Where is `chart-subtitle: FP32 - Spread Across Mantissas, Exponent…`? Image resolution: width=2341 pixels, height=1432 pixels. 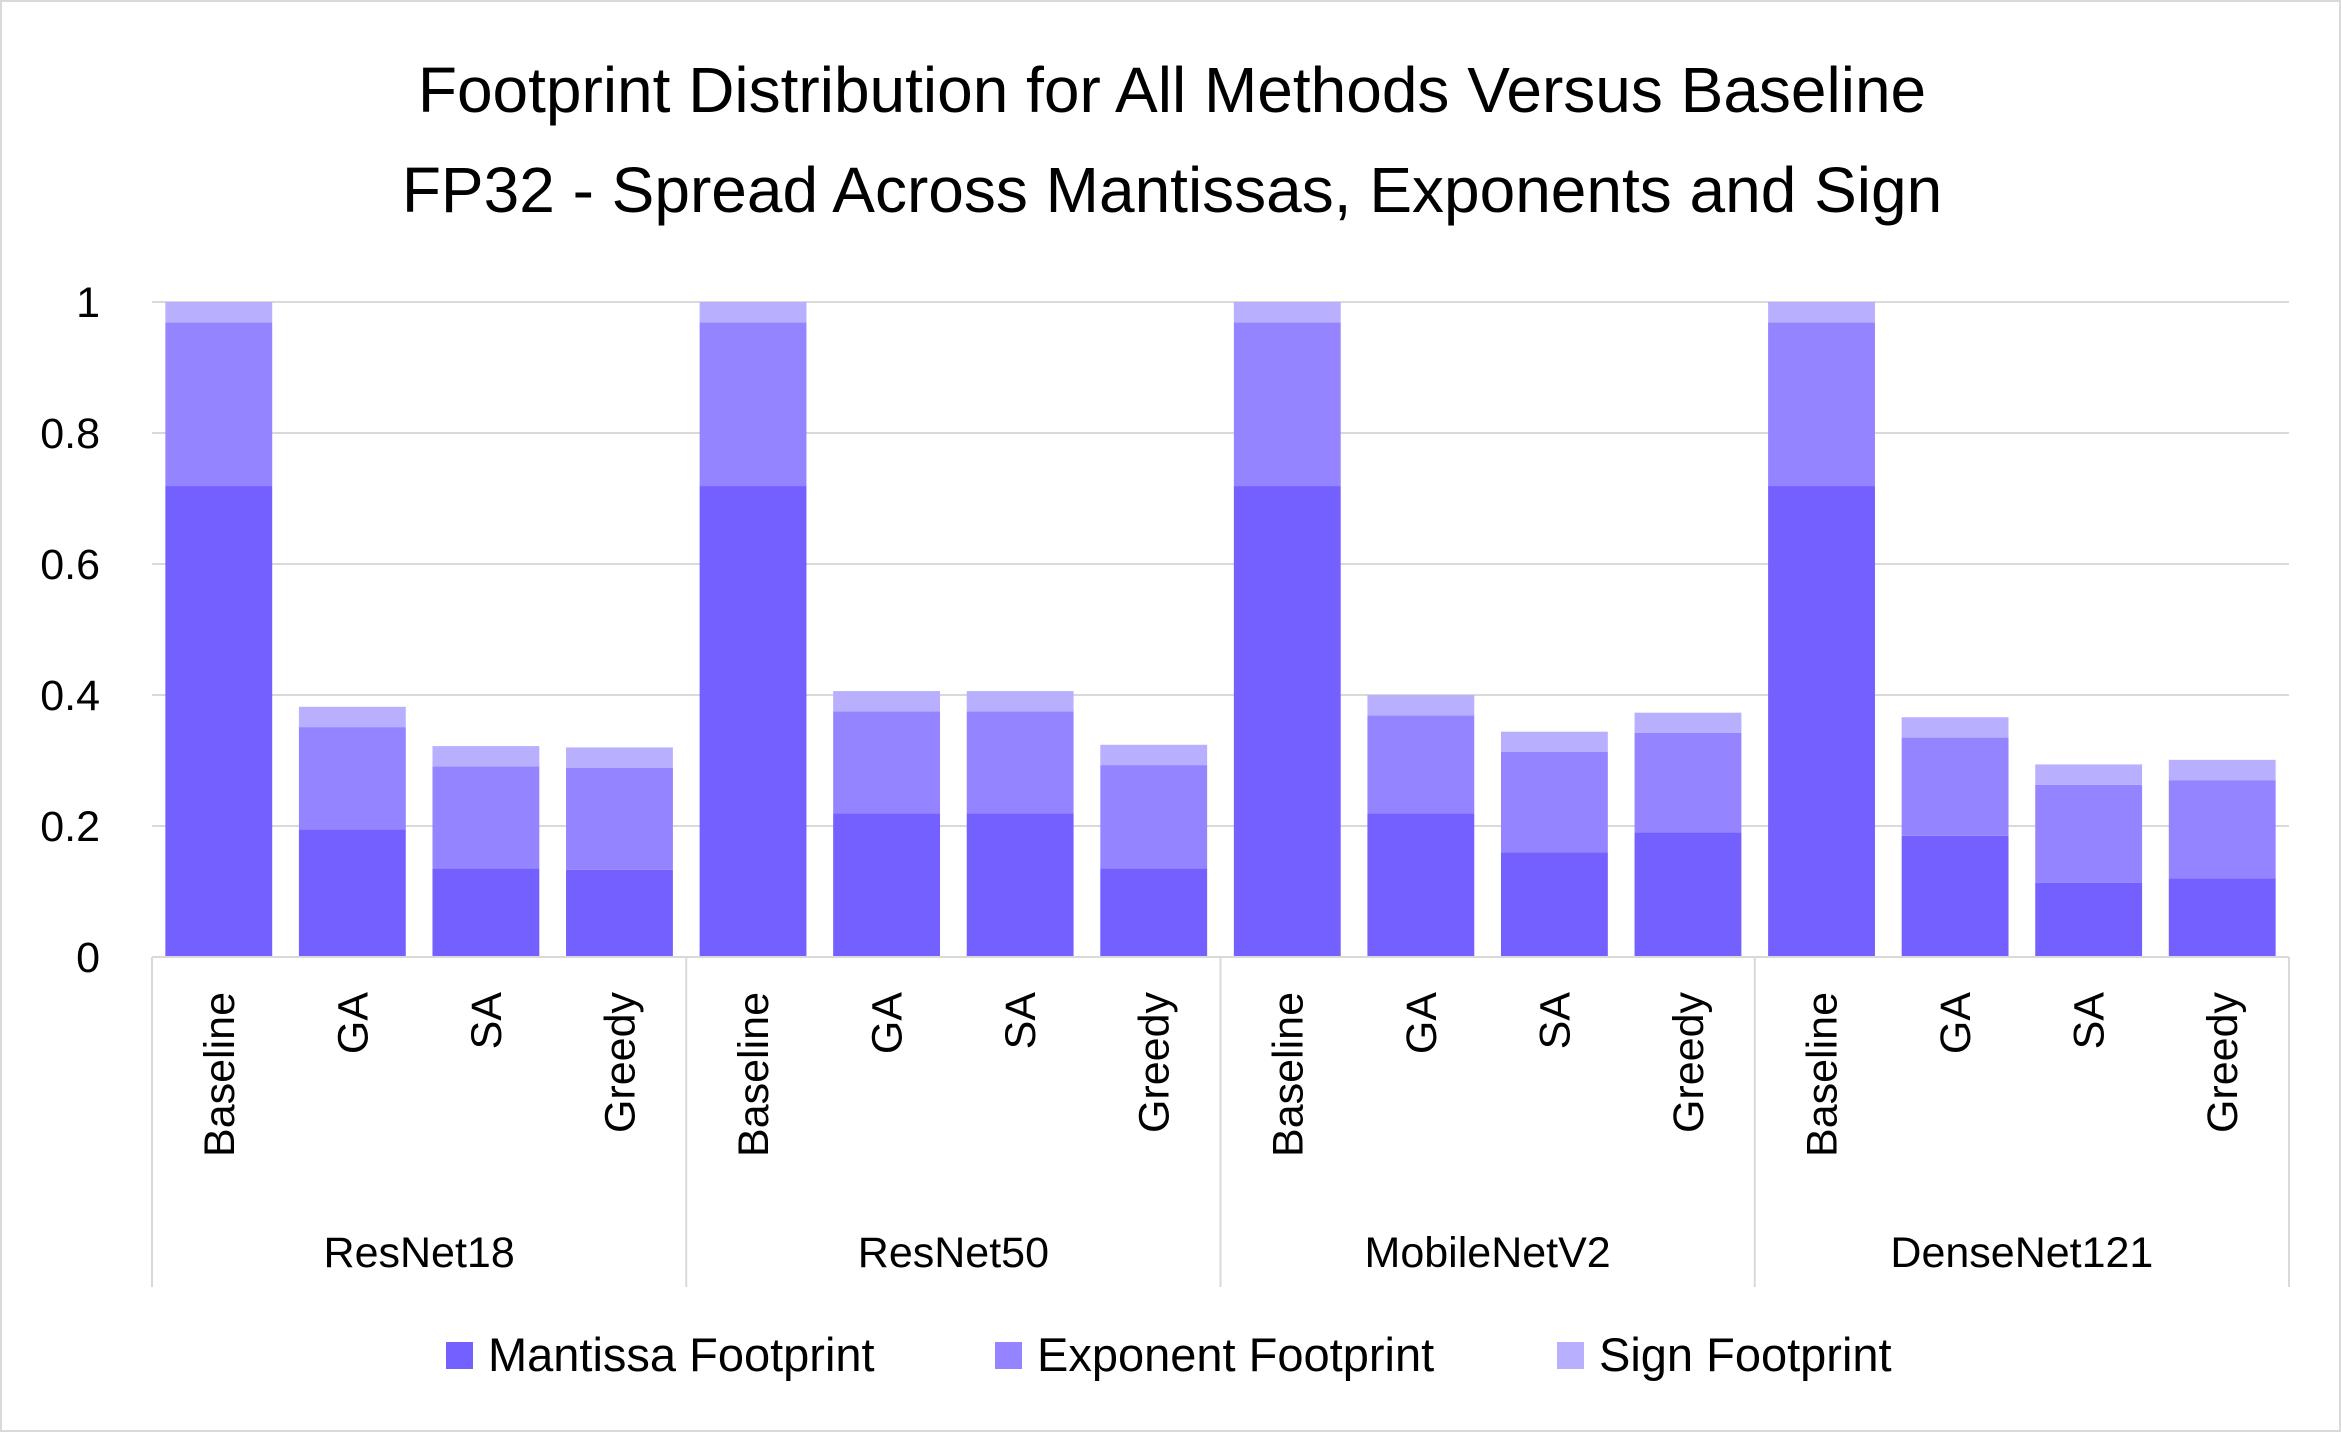 chart-subtitle: FP32 - Spread Across Mantissas, Exponent… is located at coordinates (1172, 190).